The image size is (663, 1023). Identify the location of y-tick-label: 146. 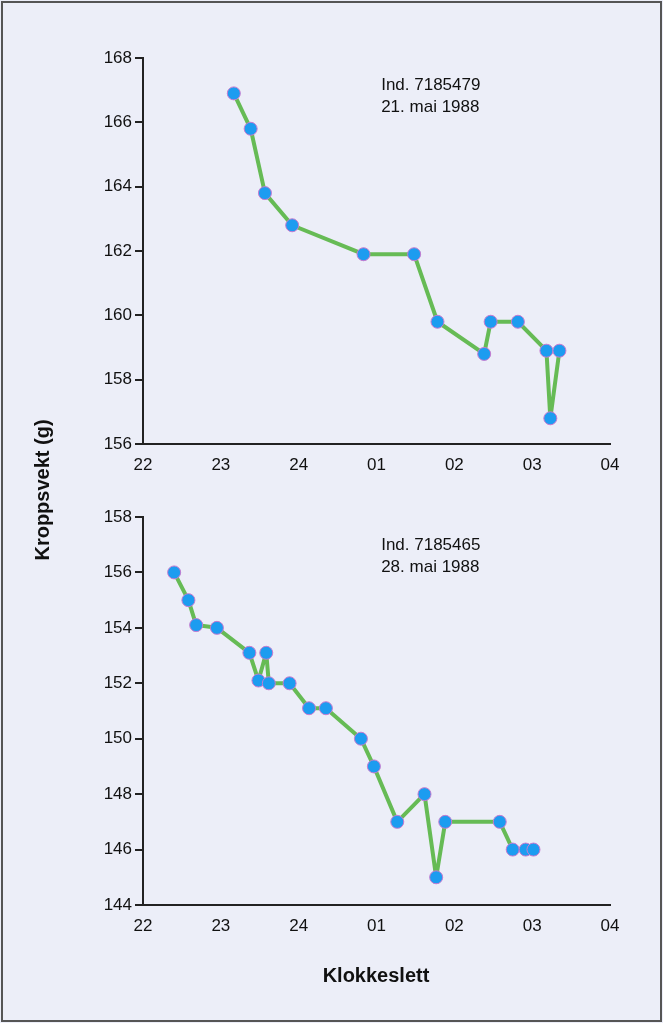
(117, 849).